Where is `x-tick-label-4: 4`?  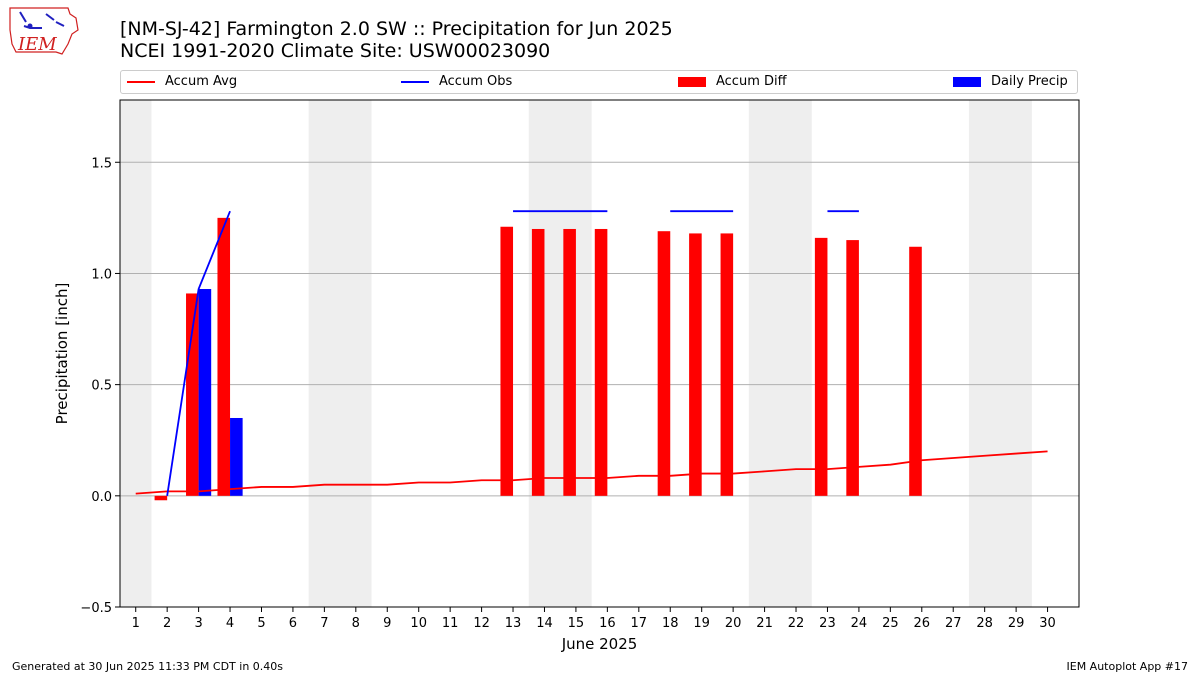
x-tick-label-4: 4 is located at coordinates (230, 623).